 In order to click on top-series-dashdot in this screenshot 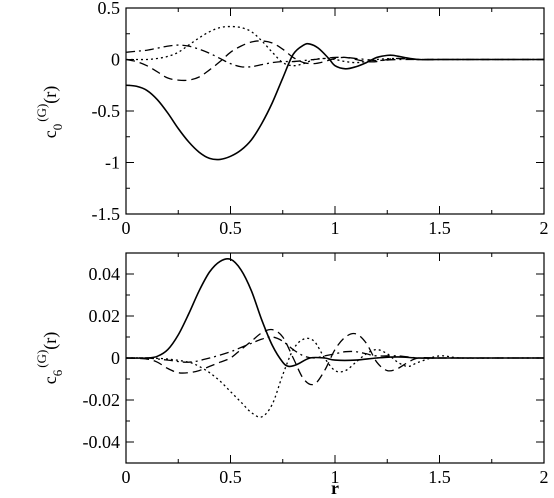, I will do `click(334, 56)`.